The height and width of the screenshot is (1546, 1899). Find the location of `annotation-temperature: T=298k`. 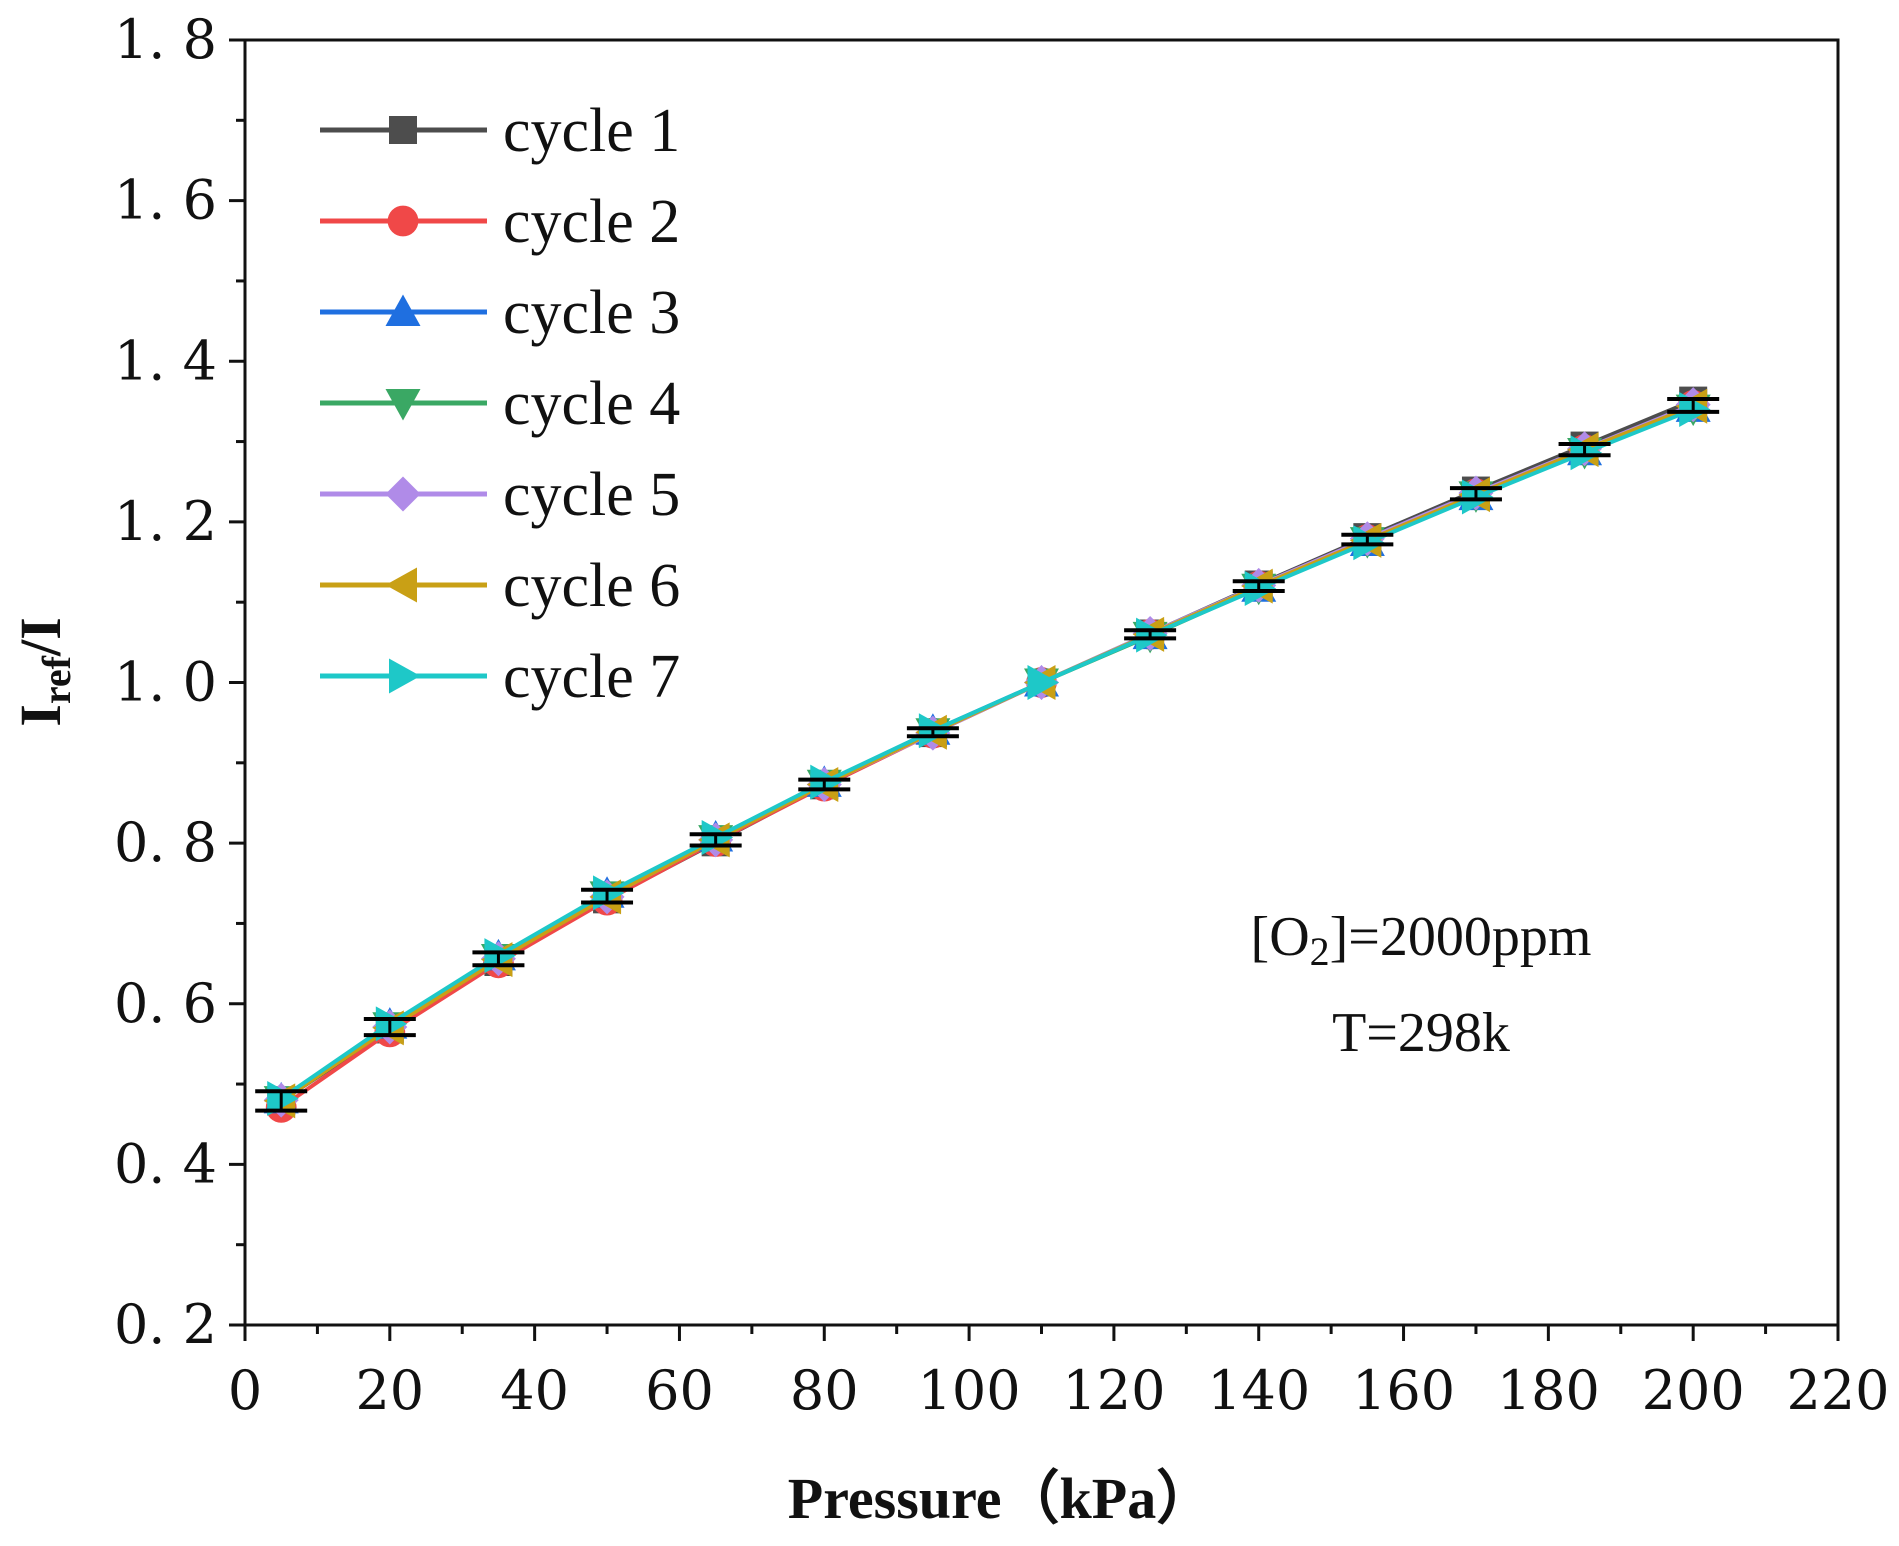

annotation-temperature: T=298k is located at coordinates (1421, 1033).